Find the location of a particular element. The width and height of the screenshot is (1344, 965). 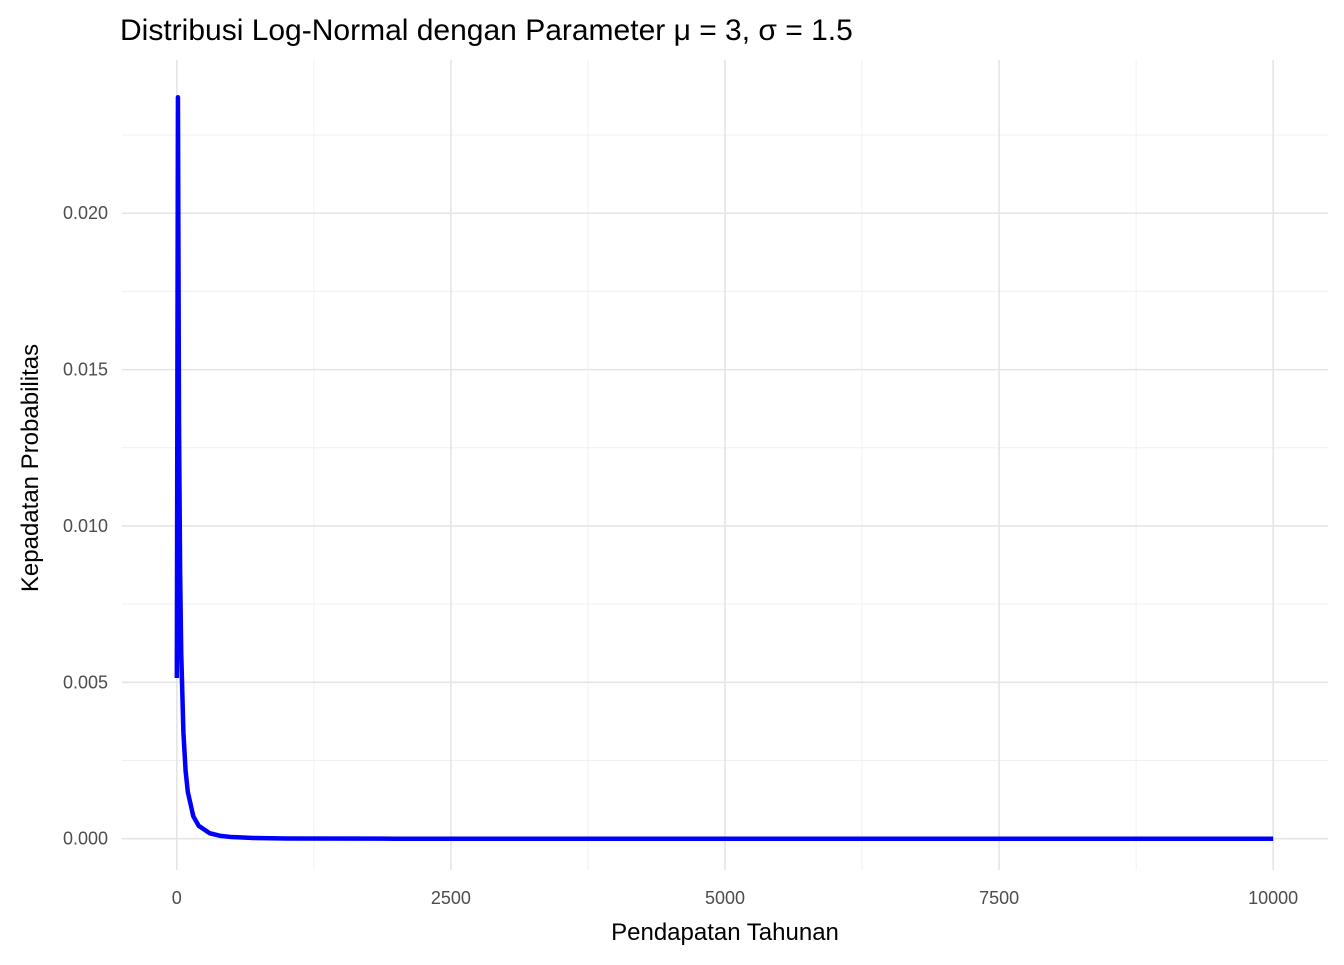

x-tick-label: 0 is located at coordinates (177, 898).